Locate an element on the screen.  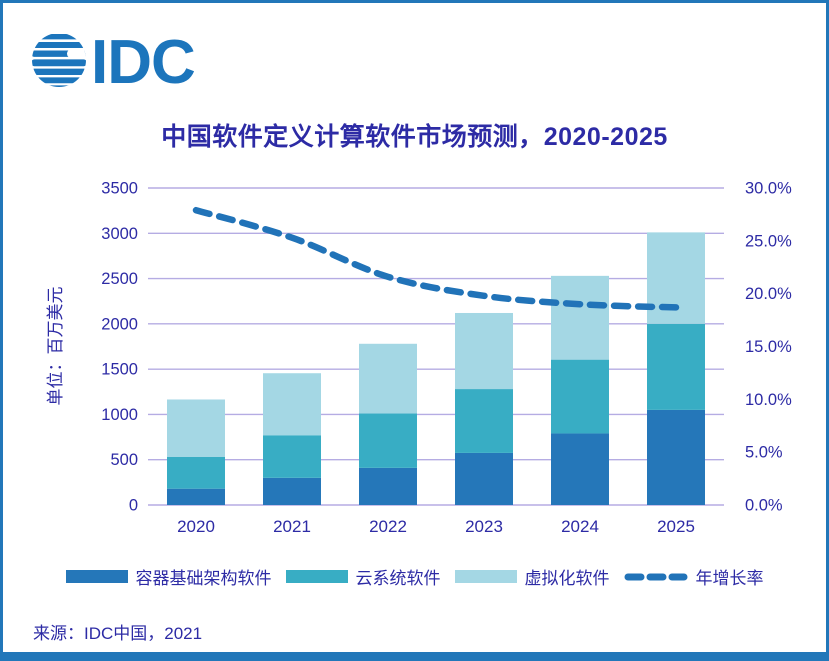
y-right-tick-label: 15.0% is located at coordinates (768, 347).